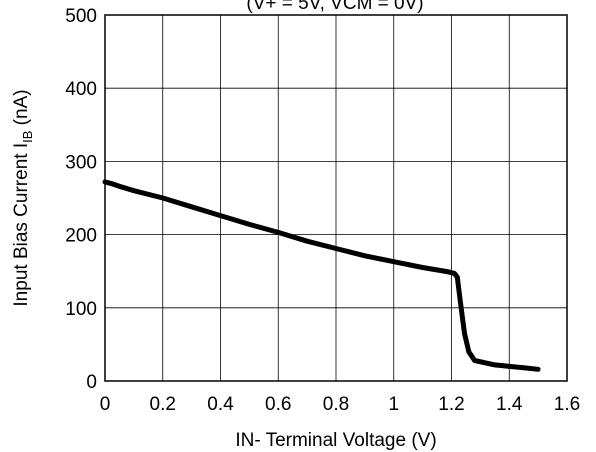  What do you see at coordinates (509, 404) in the screenshot?
I see `x-tick-label: 1.4` at bounding box center [509, 404].